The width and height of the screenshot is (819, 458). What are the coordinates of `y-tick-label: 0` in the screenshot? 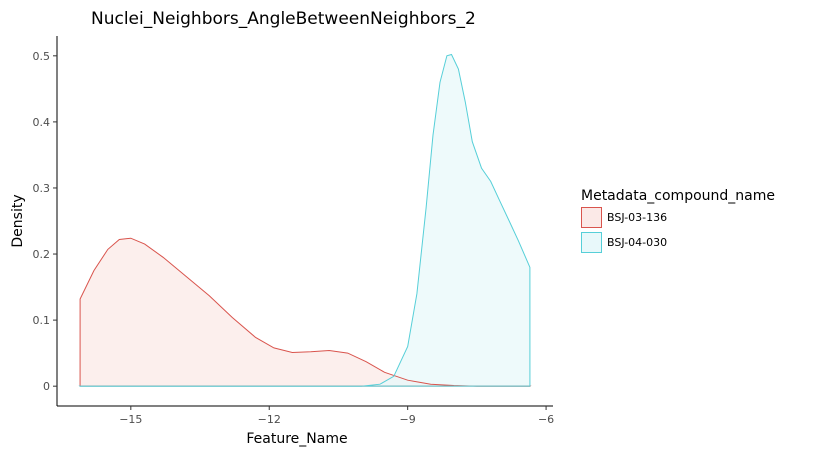 It's located at (46, 386).